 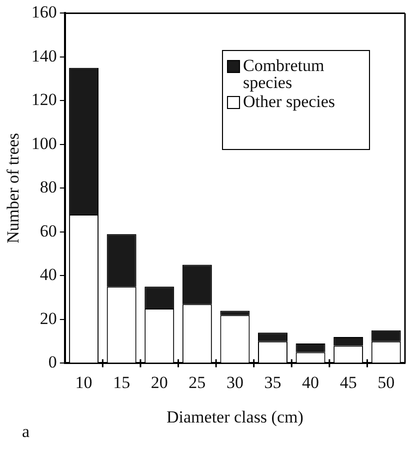 I want to click on legend-label: Other species, so click(x=289, y=101).